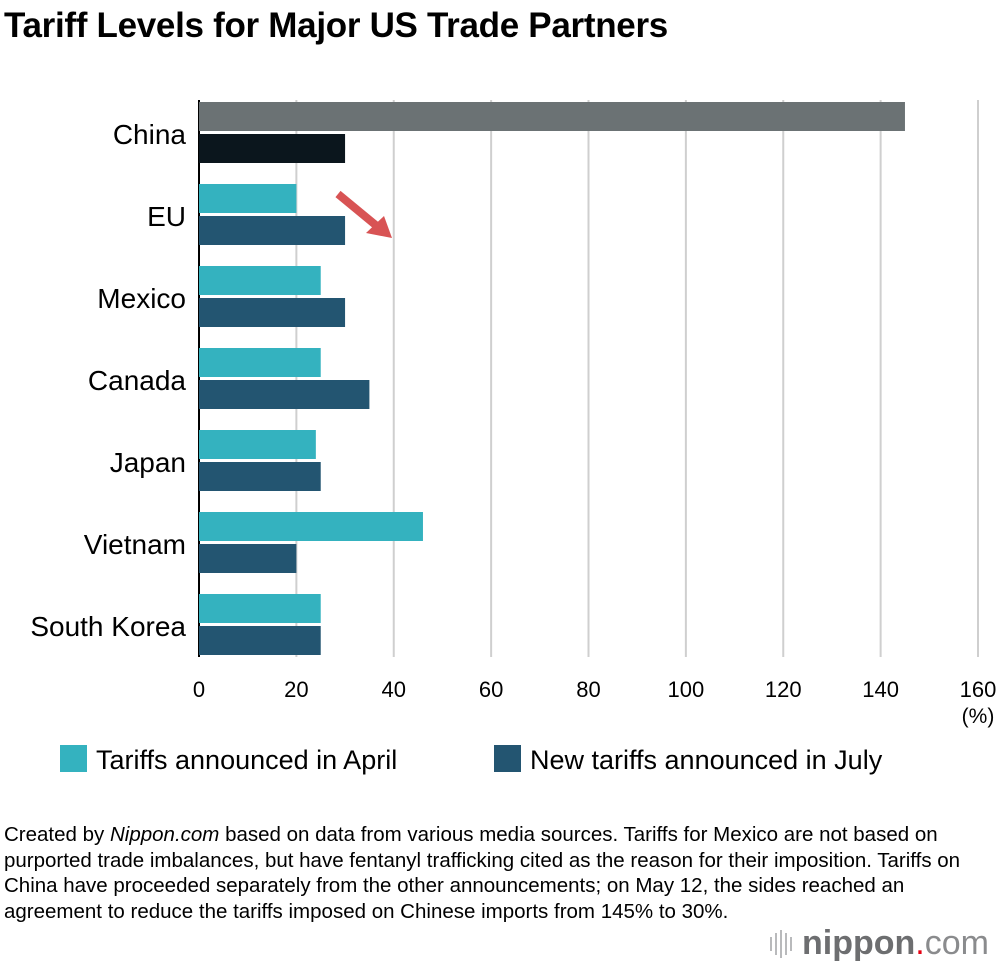  Describe the element at coordinates (137, 380) in the screenshot. I see `category-label: Canada` at that location.